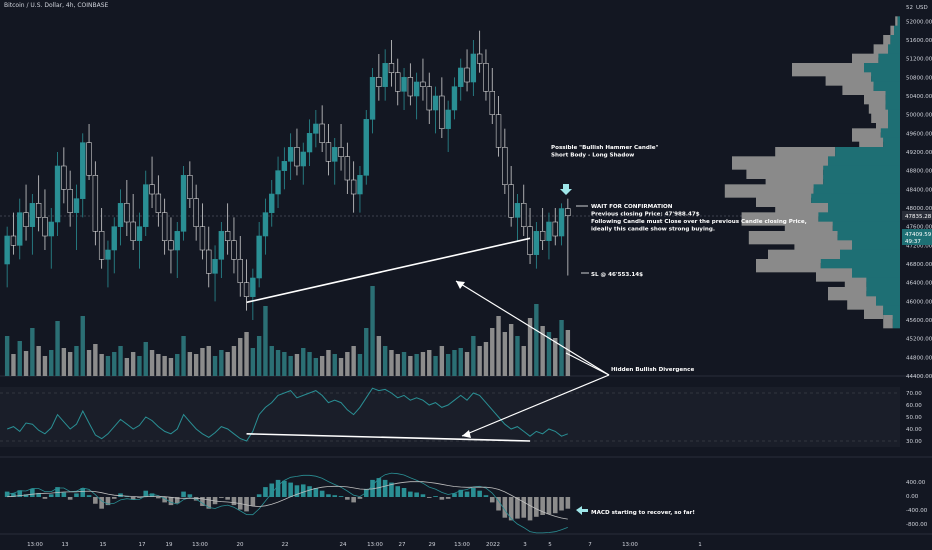 Image resolution: width=932 pixels, height=550 pixels. I want to click on price-top-label: 52, so click(909, 8).